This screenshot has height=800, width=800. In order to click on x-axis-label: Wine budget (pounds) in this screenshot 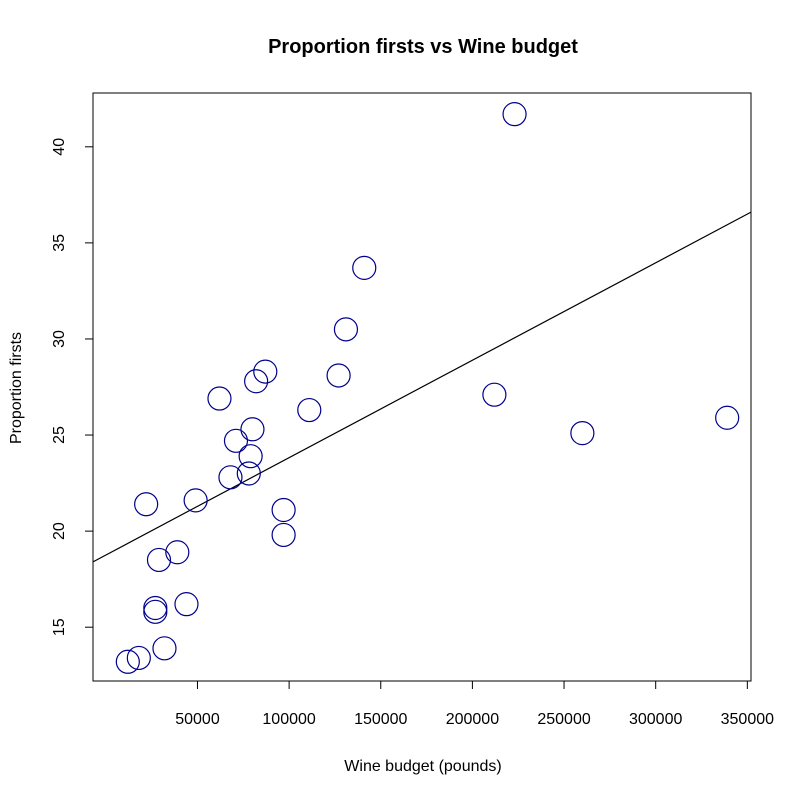, I will do `click(422, 766)`.